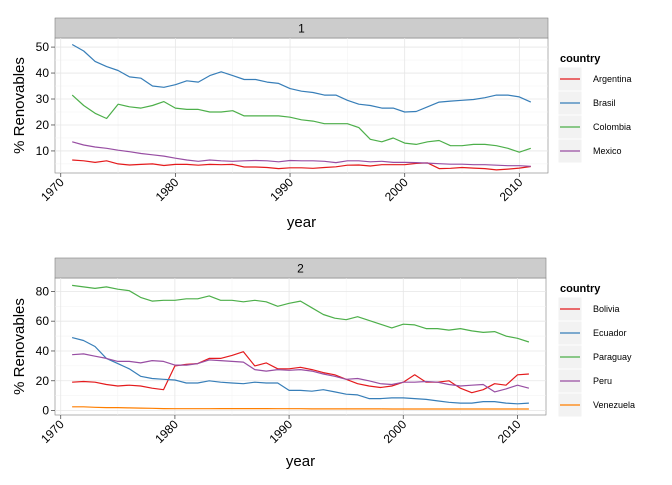 This screenshot has width=672, height=485. Describe the element at coordinates (607, 151) in the screenshot. I see `legend-item-label: Mexico` at that location.